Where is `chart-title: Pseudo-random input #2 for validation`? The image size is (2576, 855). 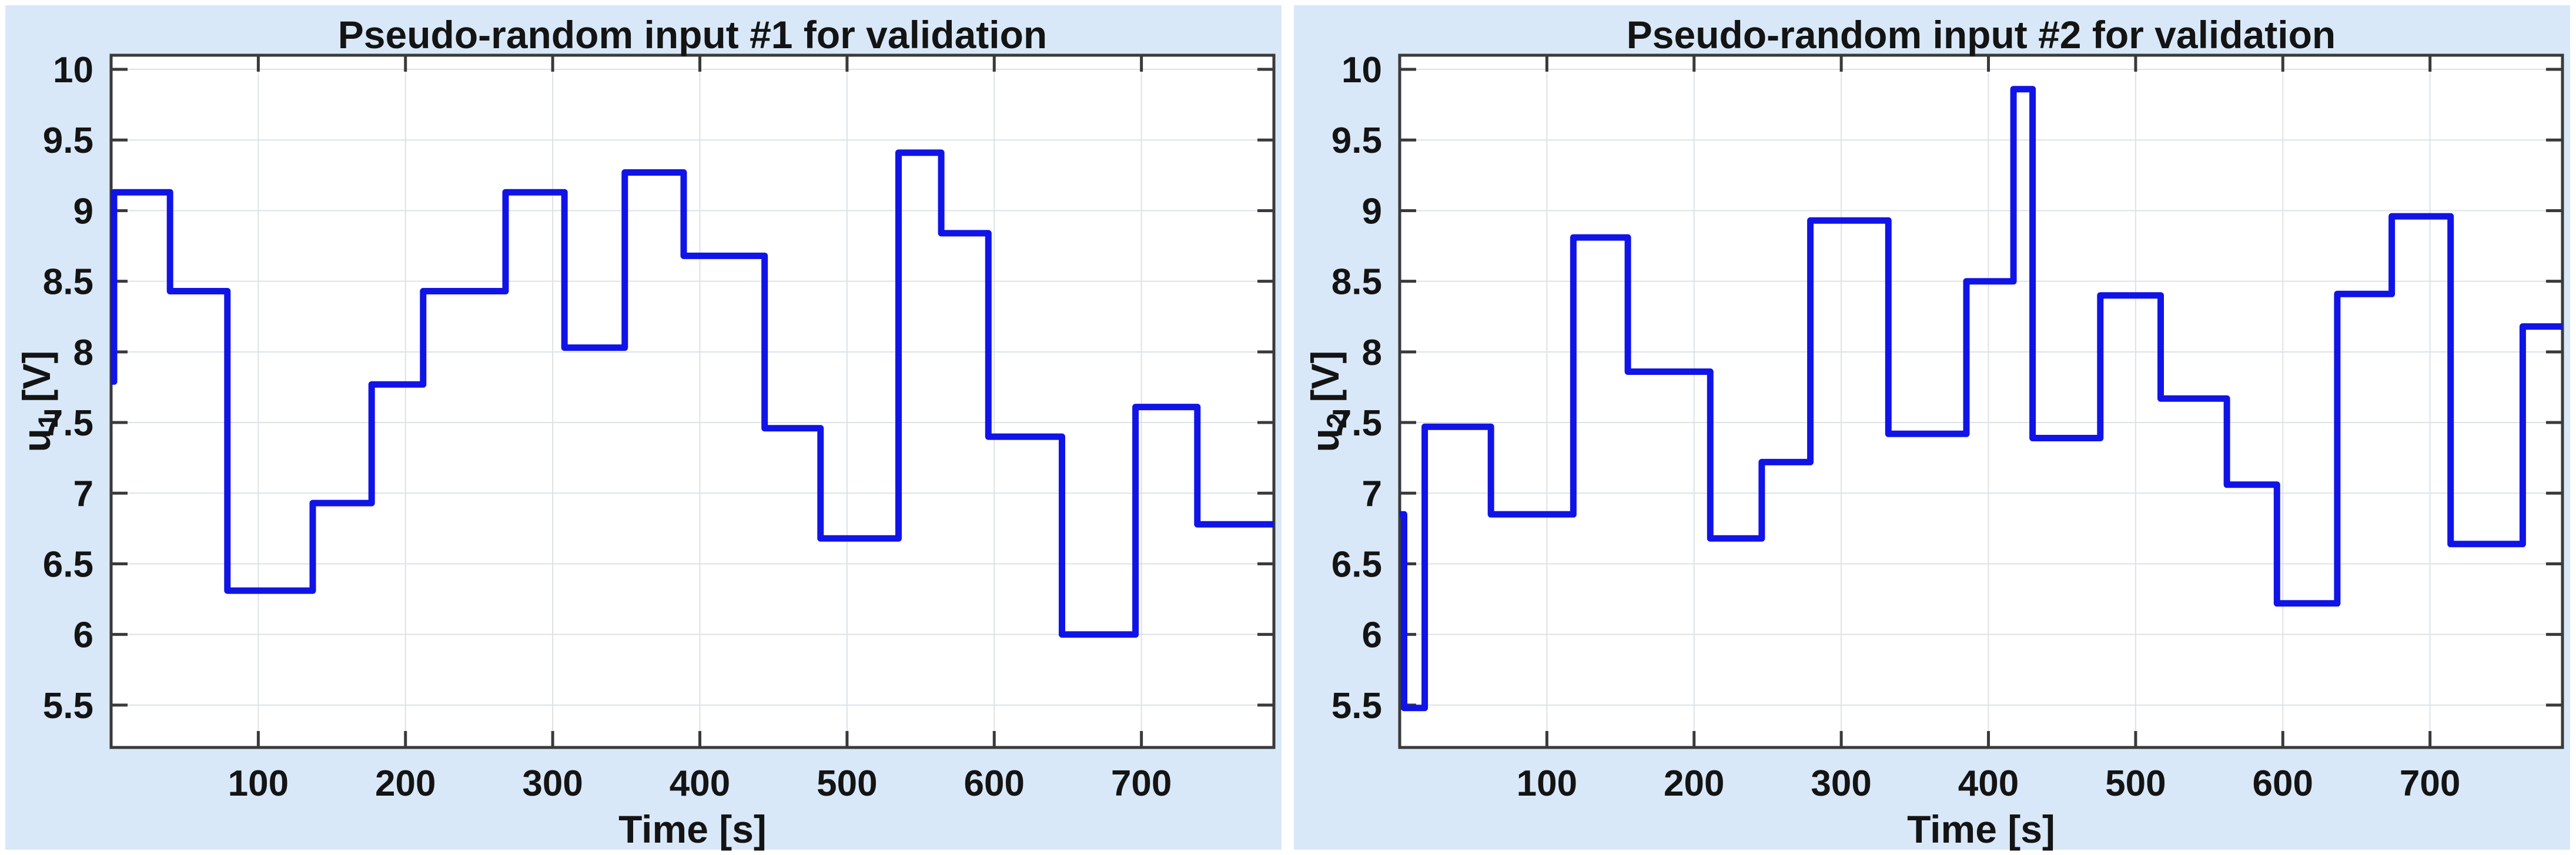
chart-title: Pseudo-random input #2 for validation is located at coordinates (1981, 34).